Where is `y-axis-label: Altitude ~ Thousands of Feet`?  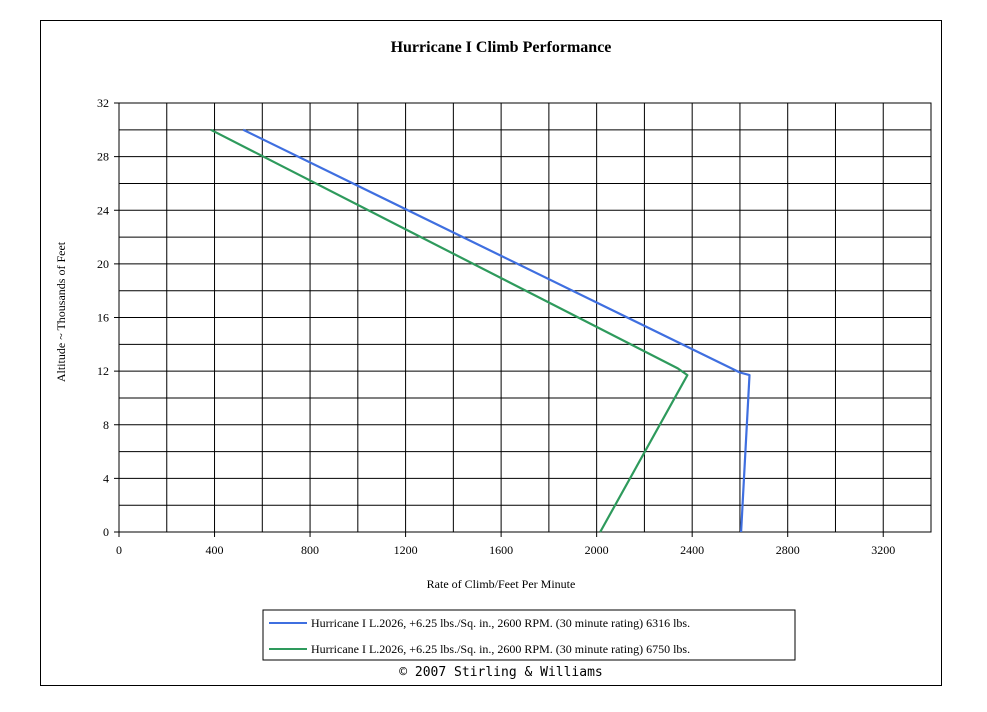
y-axis-label: Altitude ~ Thousands of Feet is located at coordinates (61, 311).